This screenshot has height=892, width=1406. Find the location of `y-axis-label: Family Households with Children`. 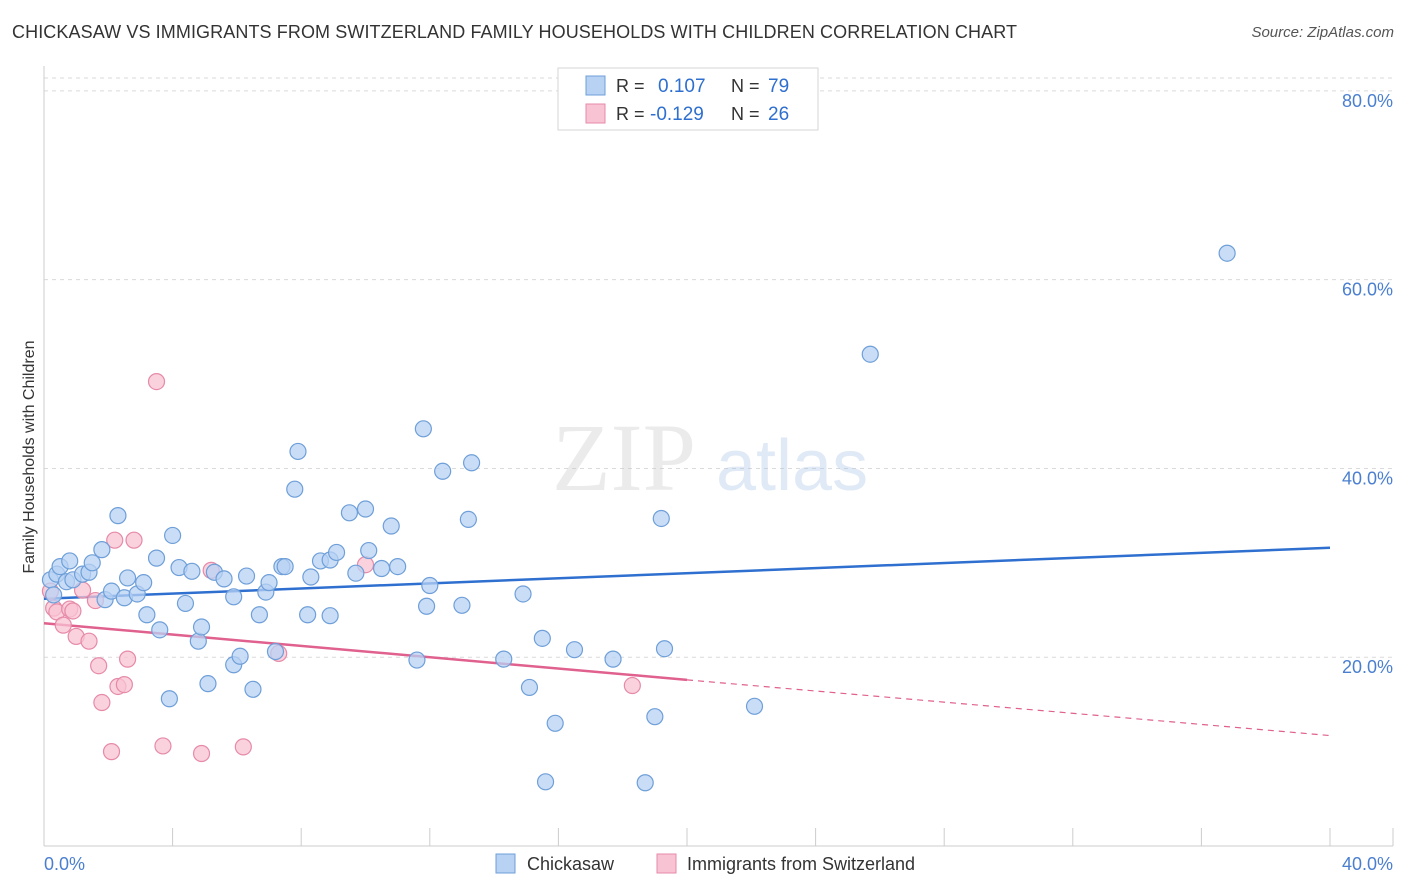

y-axis-label: Family Households with Children is located at coordinates (29, 457).